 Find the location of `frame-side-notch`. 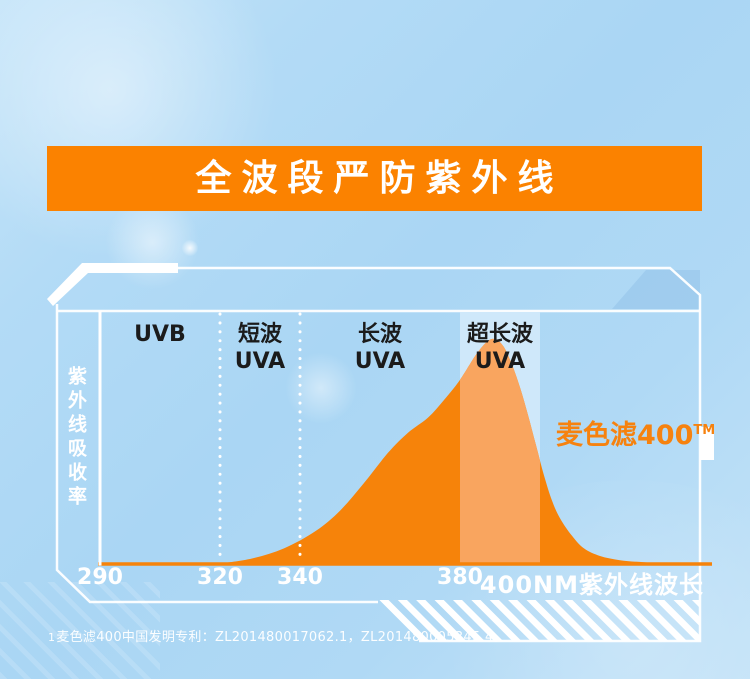

frame-side-notch is located at coordinates (707, 443).